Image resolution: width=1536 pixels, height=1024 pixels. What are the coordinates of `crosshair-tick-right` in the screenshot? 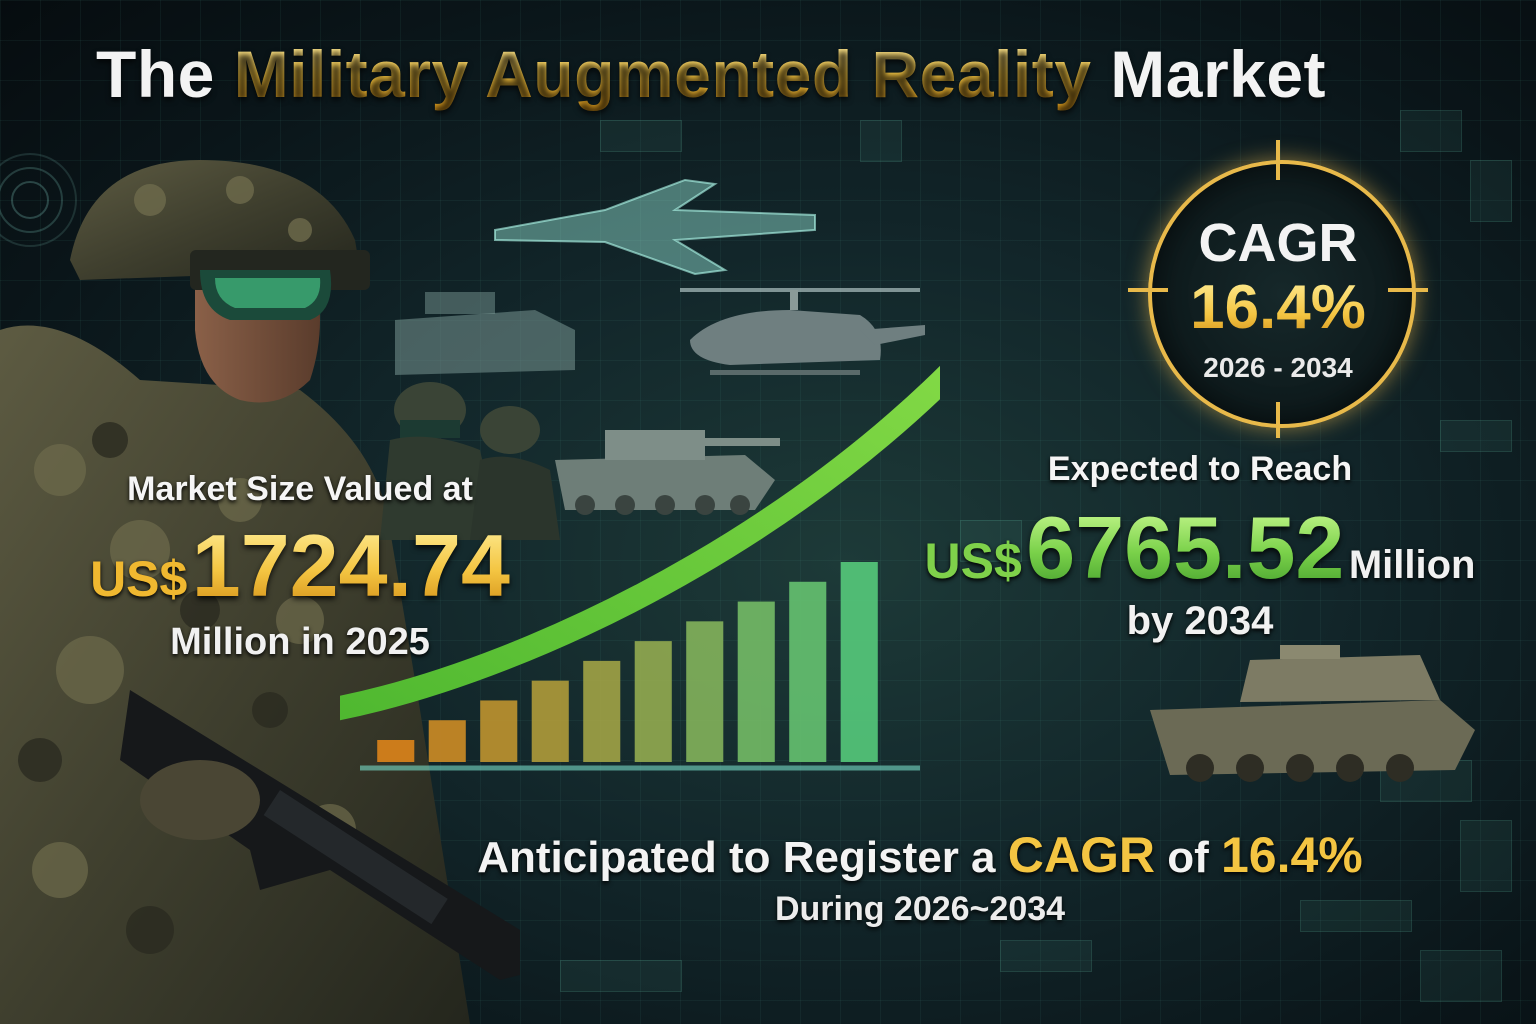 It's located at (1408, 290).